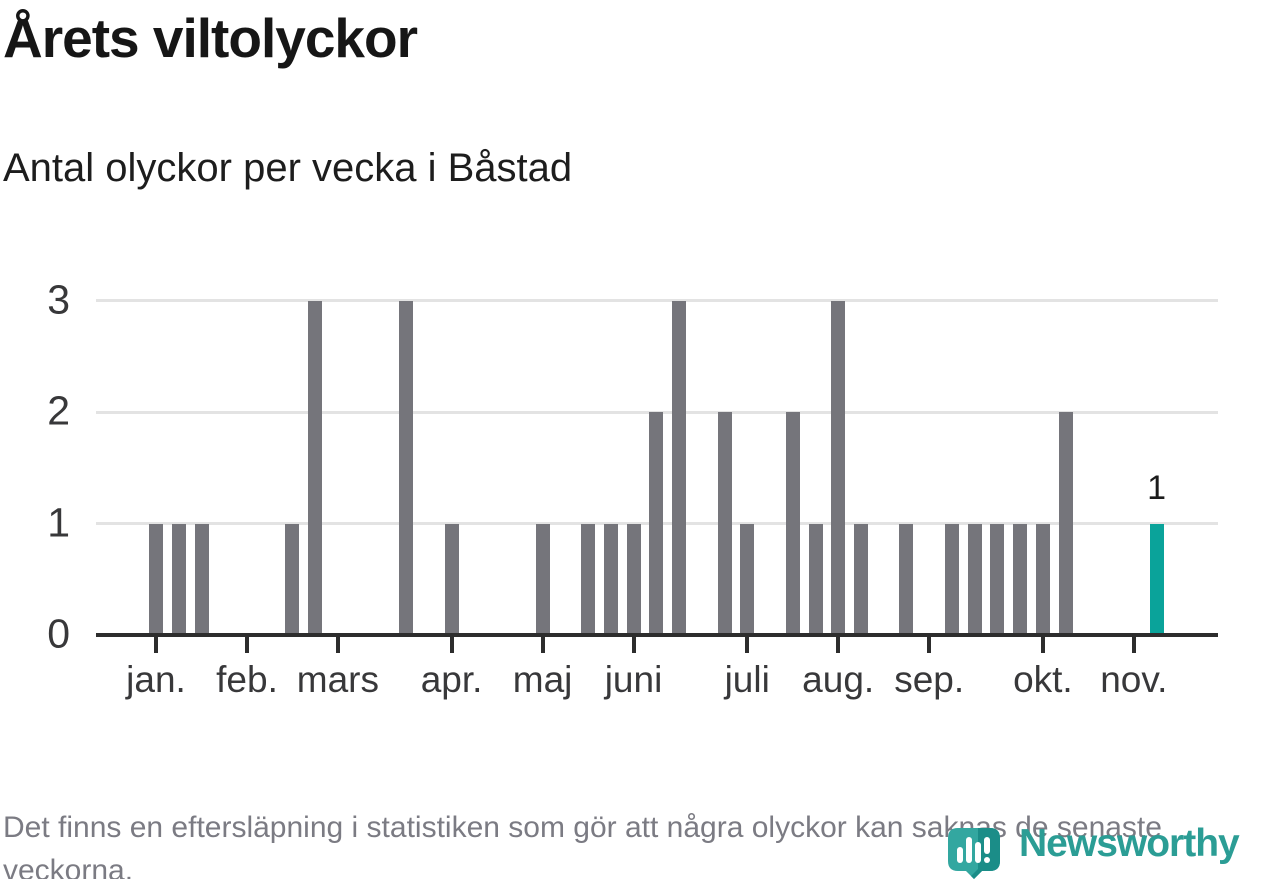 Image resolution: width=1262 pixels, height=879 pixels. Describe the element at coordinates (156, 679) in the screenshot. I see `x-tick-label-jan: jan.` at that location.